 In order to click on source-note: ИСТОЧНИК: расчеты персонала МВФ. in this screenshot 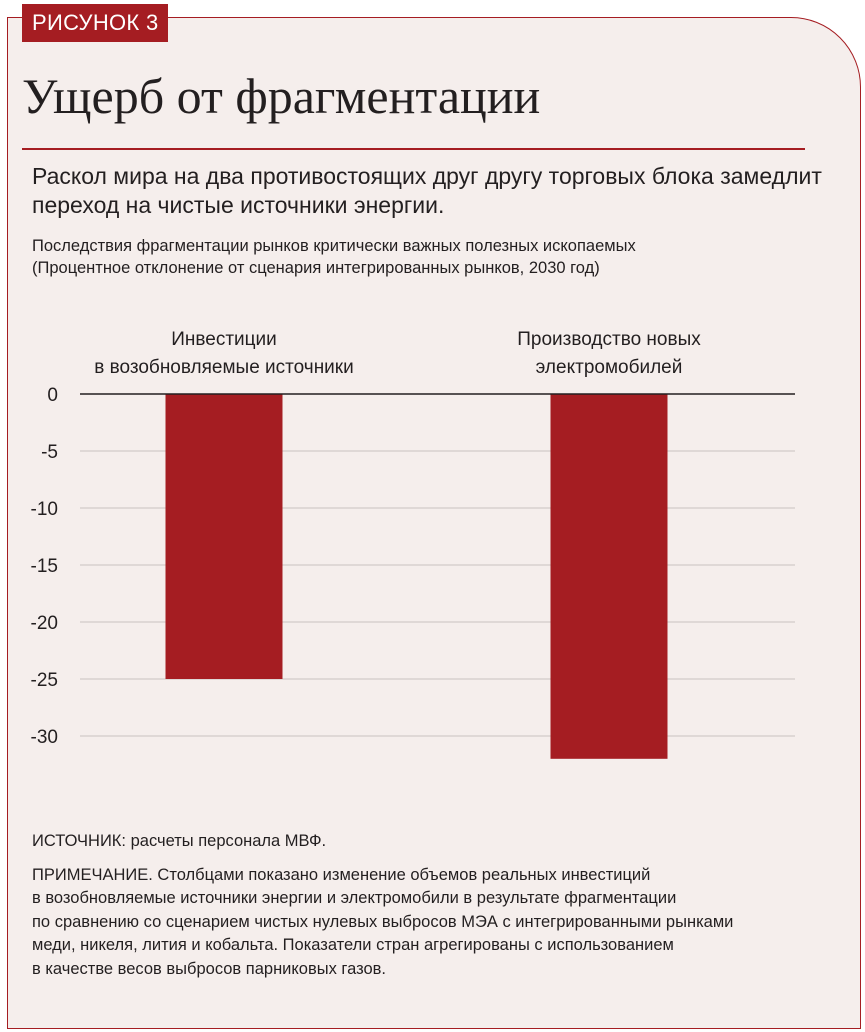, I will do `click(179, 841)`.